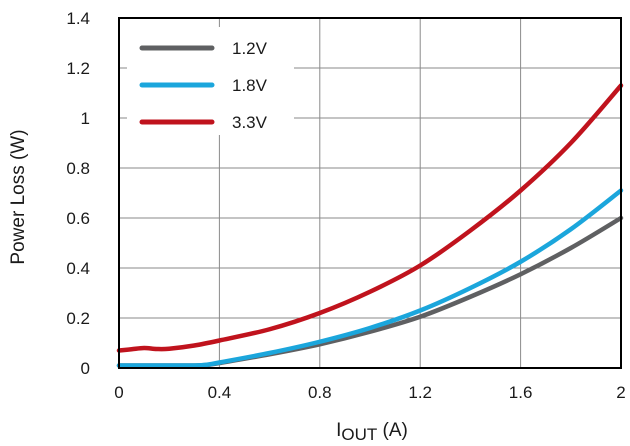  I want to click on y-axis-label: Power Loss (W), so click(18, 196).